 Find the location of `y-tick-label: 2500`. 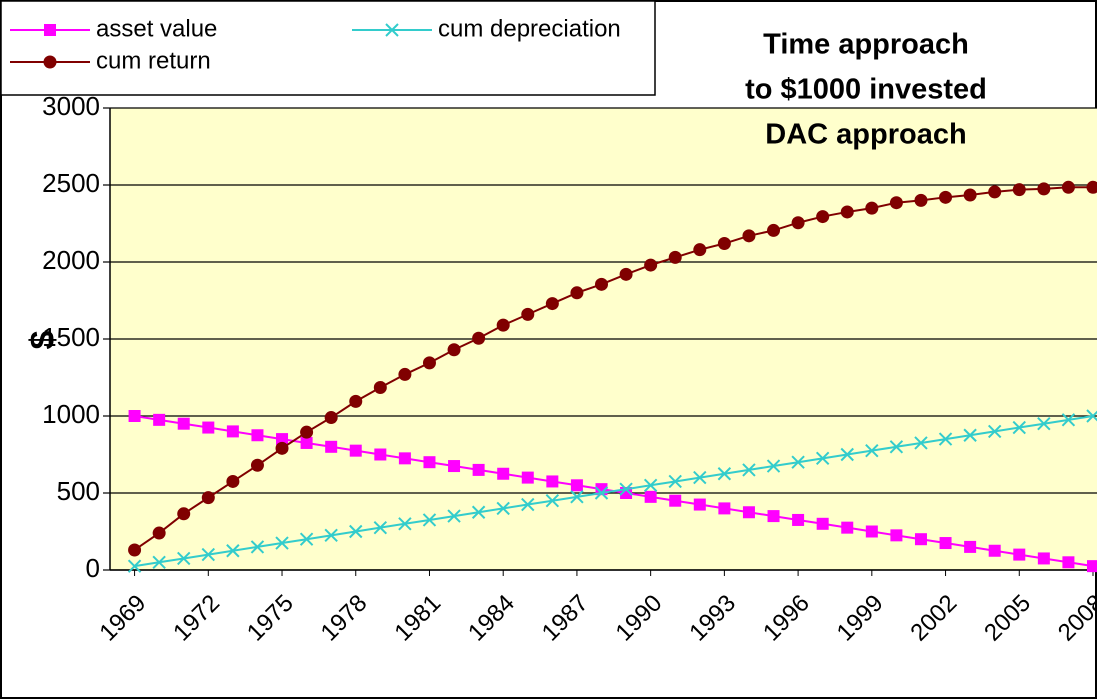

y-tick-label: 2500 is located at coordinates (71, 183).